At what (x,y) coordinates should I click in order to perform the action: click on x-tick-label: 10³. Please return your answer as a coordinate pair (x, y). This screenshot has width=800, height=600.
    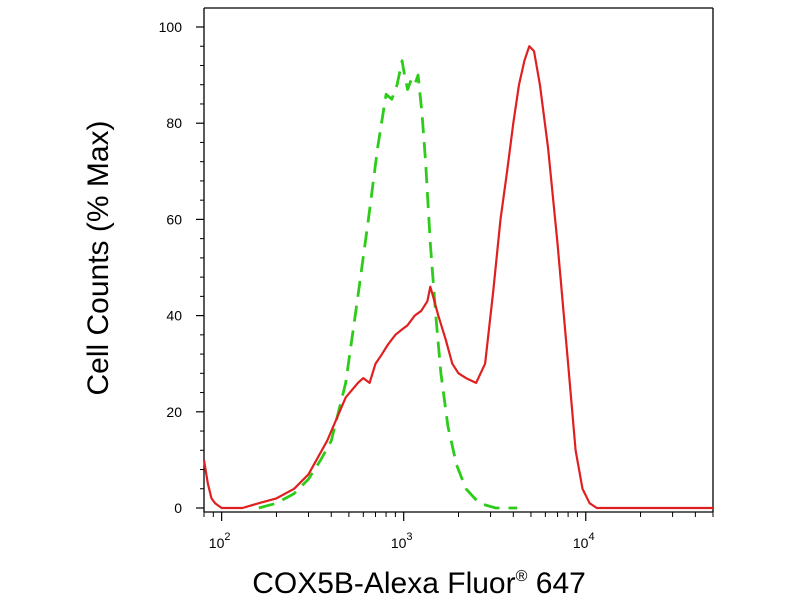
    Looking at the image, I should click on (402, 541).